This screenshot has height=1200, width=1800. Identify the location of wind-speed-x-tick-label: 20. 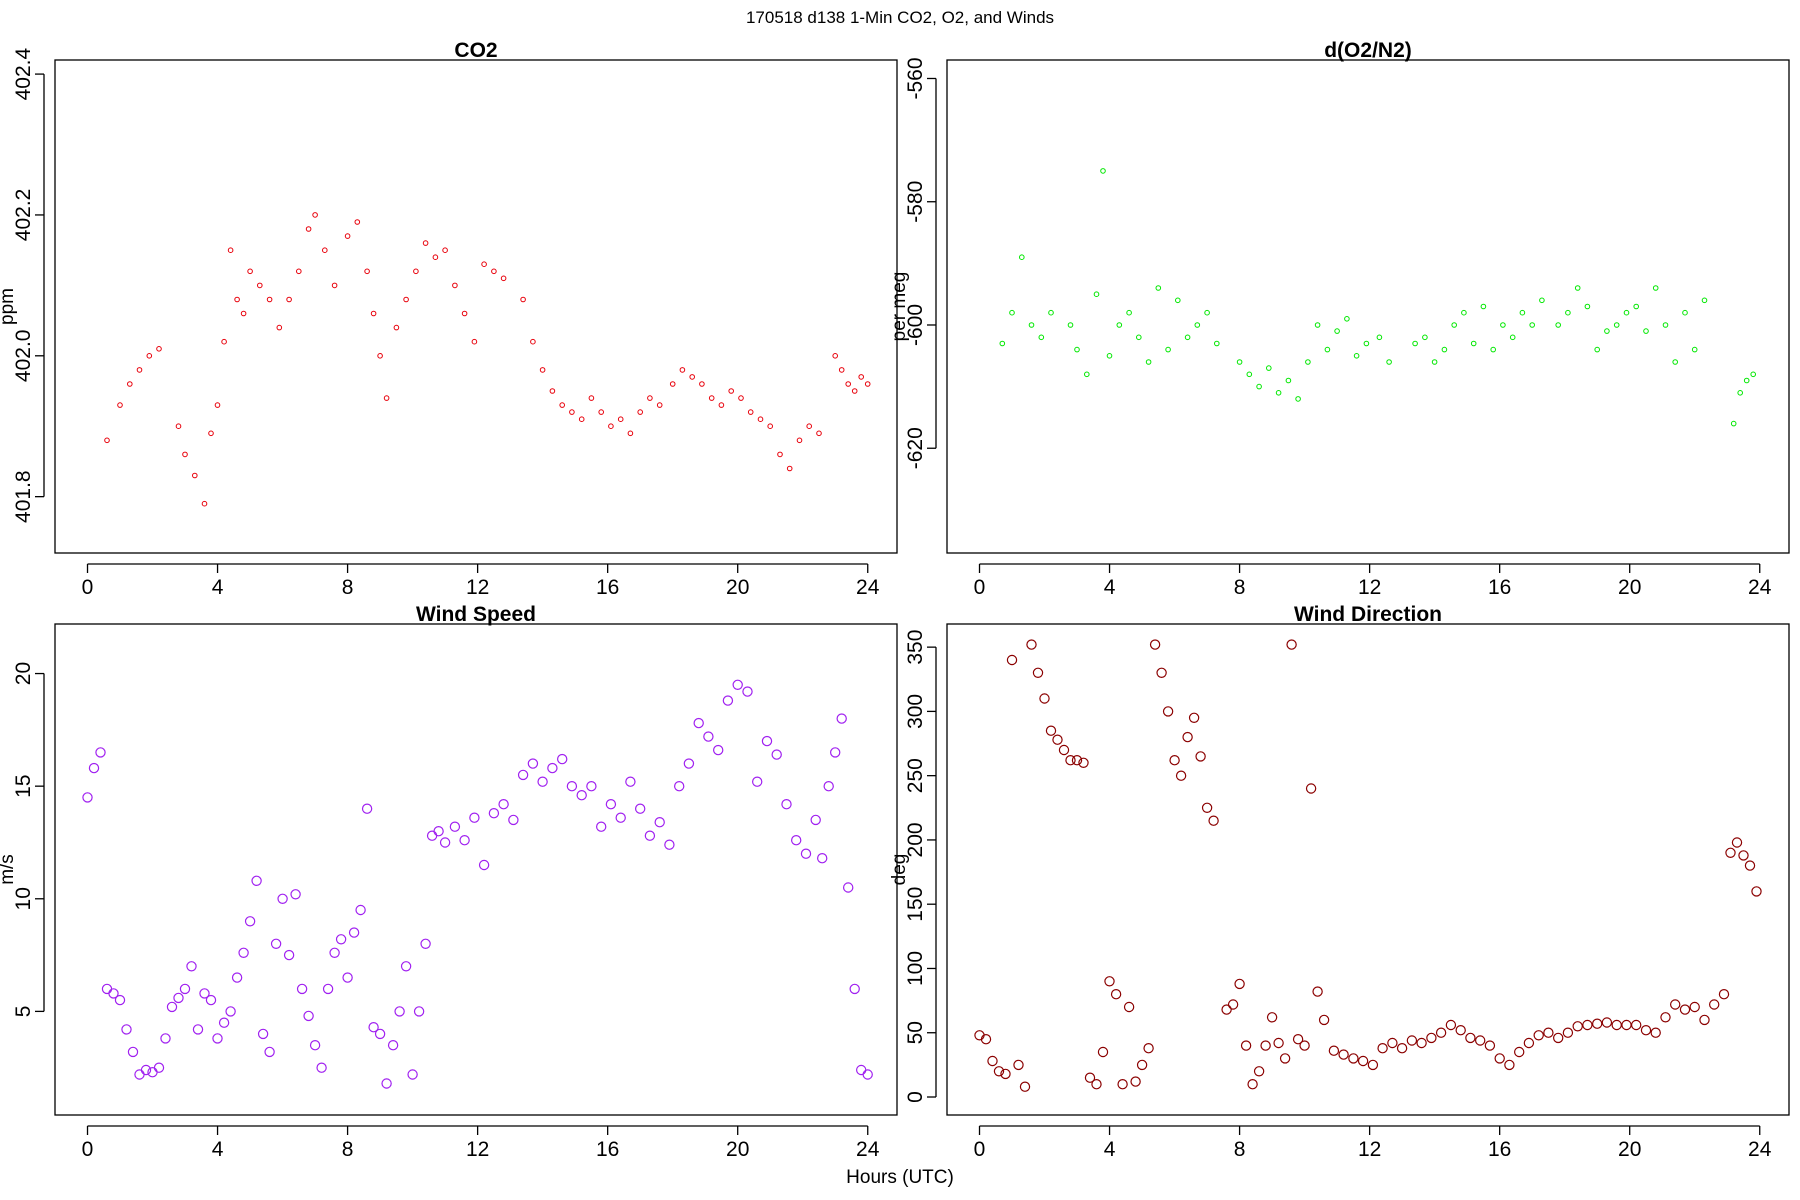
(737, 1149).